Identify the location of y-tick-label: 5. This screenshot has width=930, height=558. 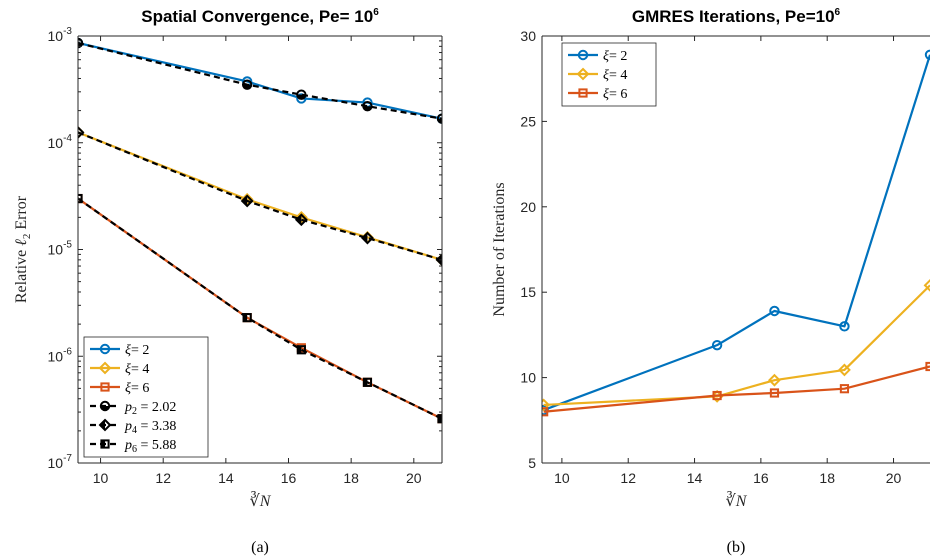
(532, 463).